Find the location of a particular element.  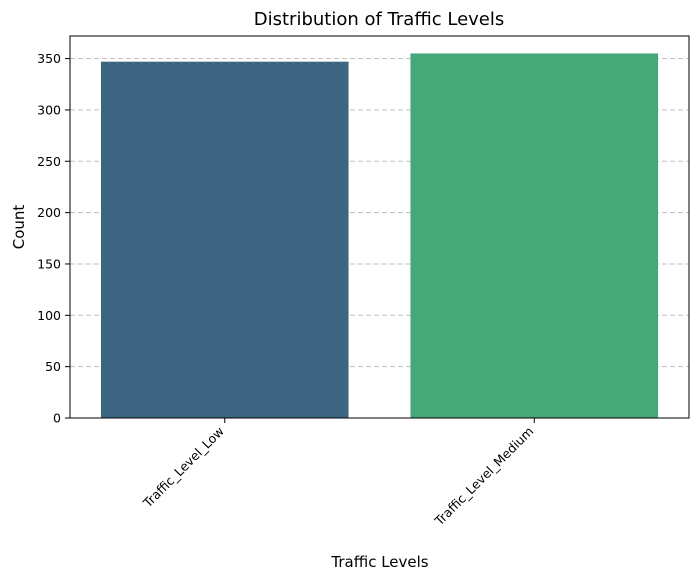

y-axis-label: Count is located at coordinates (19, 227).